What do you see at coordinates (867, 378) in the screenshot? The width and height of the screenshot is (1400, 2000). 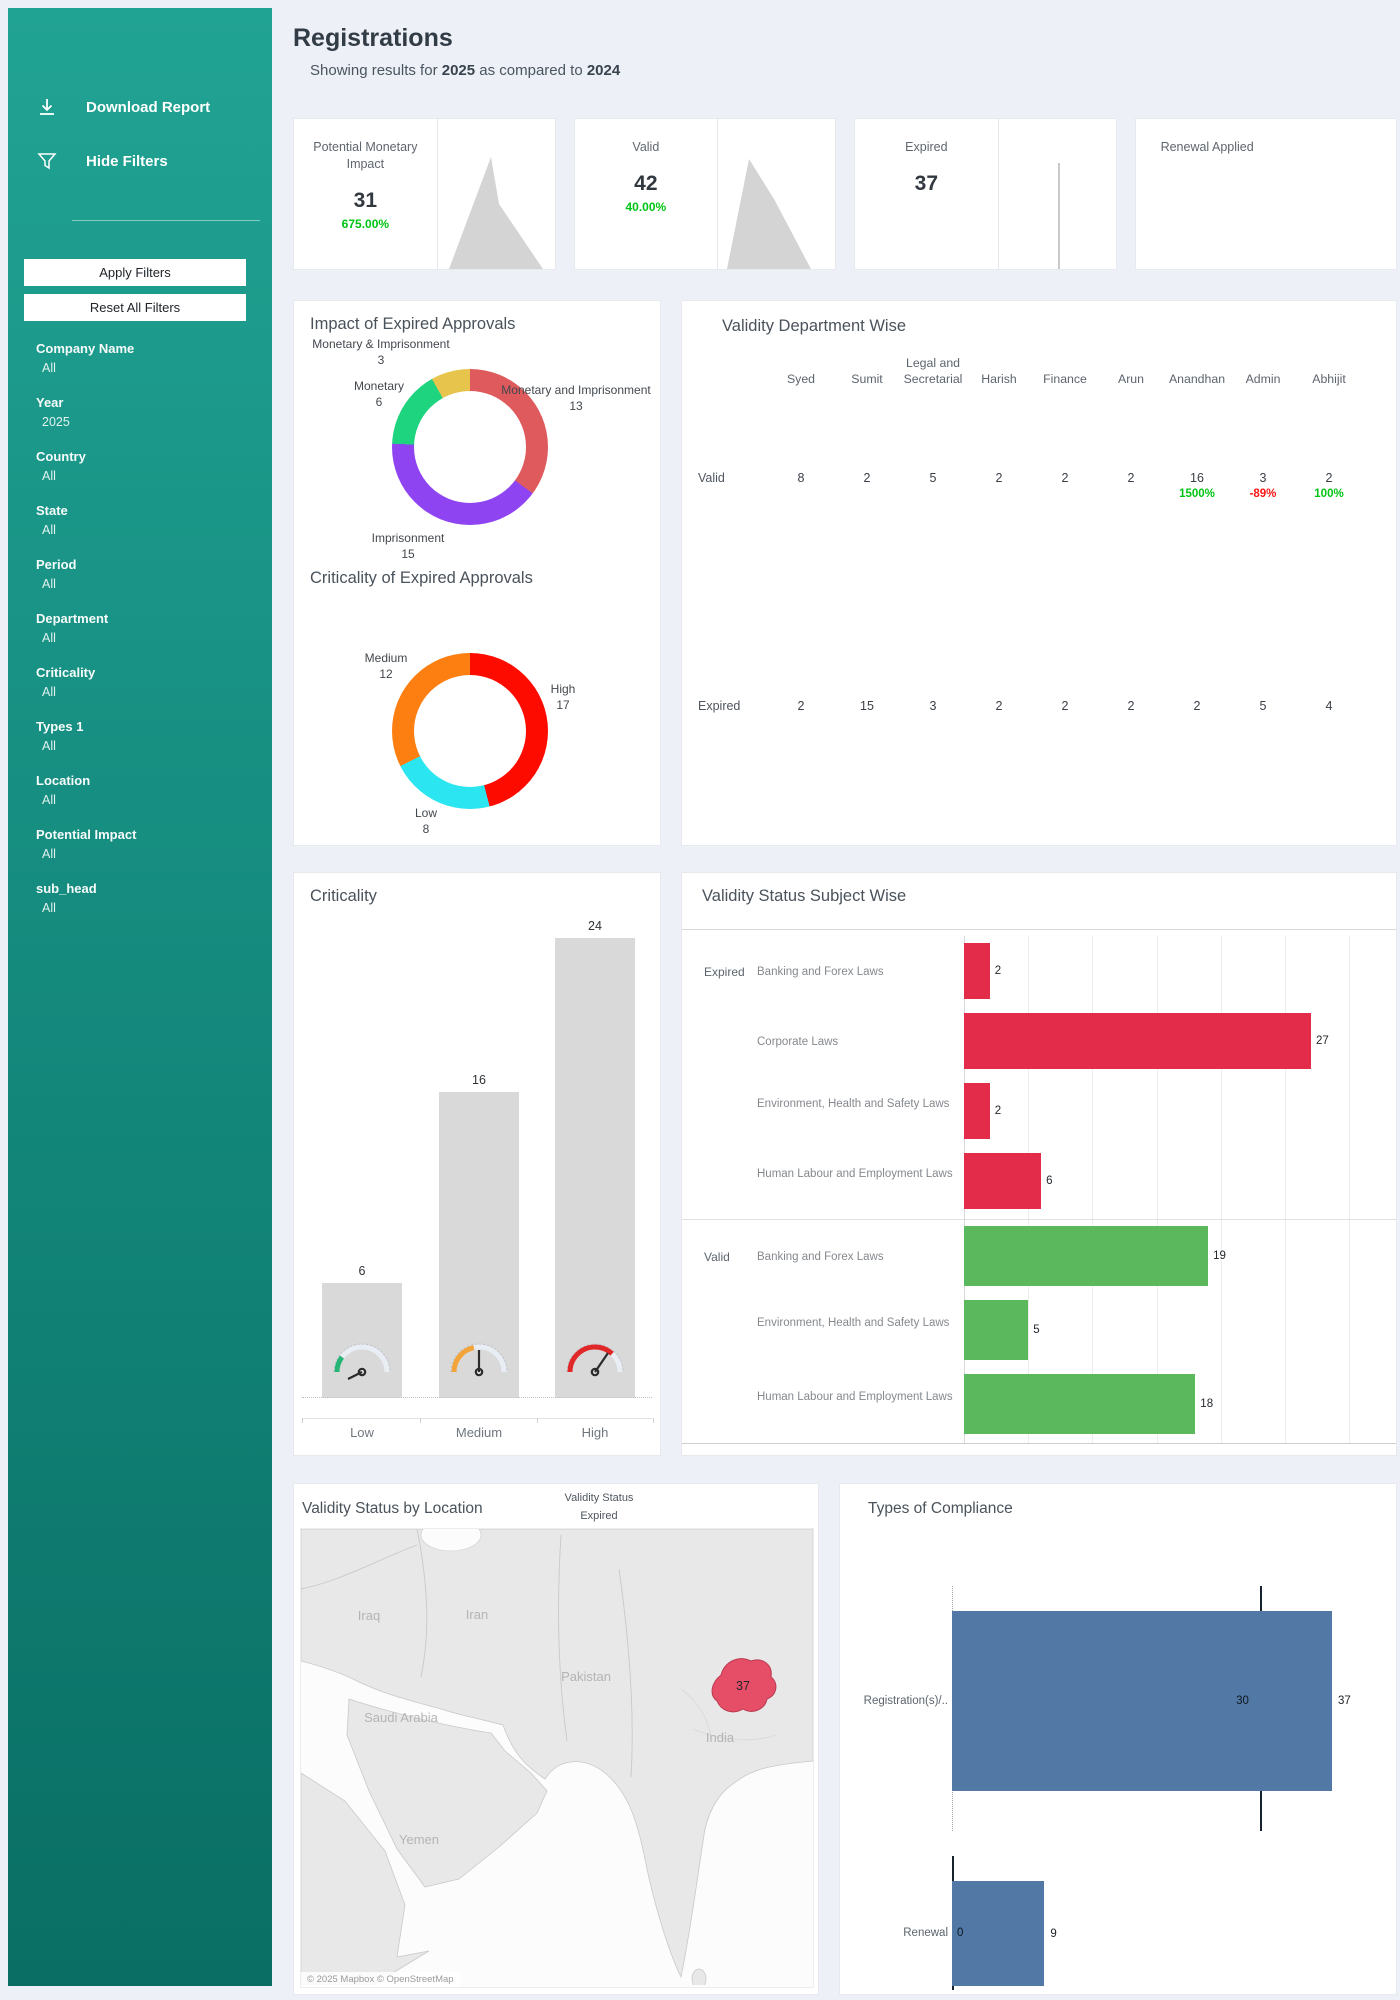 I see `column-header: Sumit` at bounding box center [867, 378].